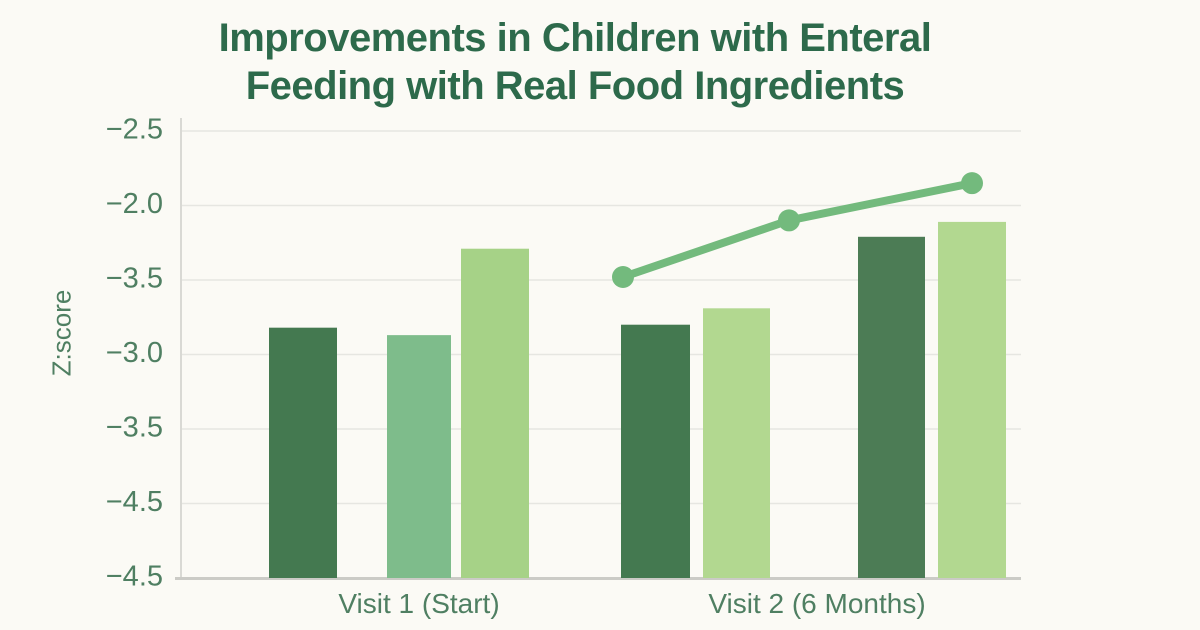 This screenshot has width=1200, height=630. I want to click on y-tick-label: −2.5, so click(134, 130).